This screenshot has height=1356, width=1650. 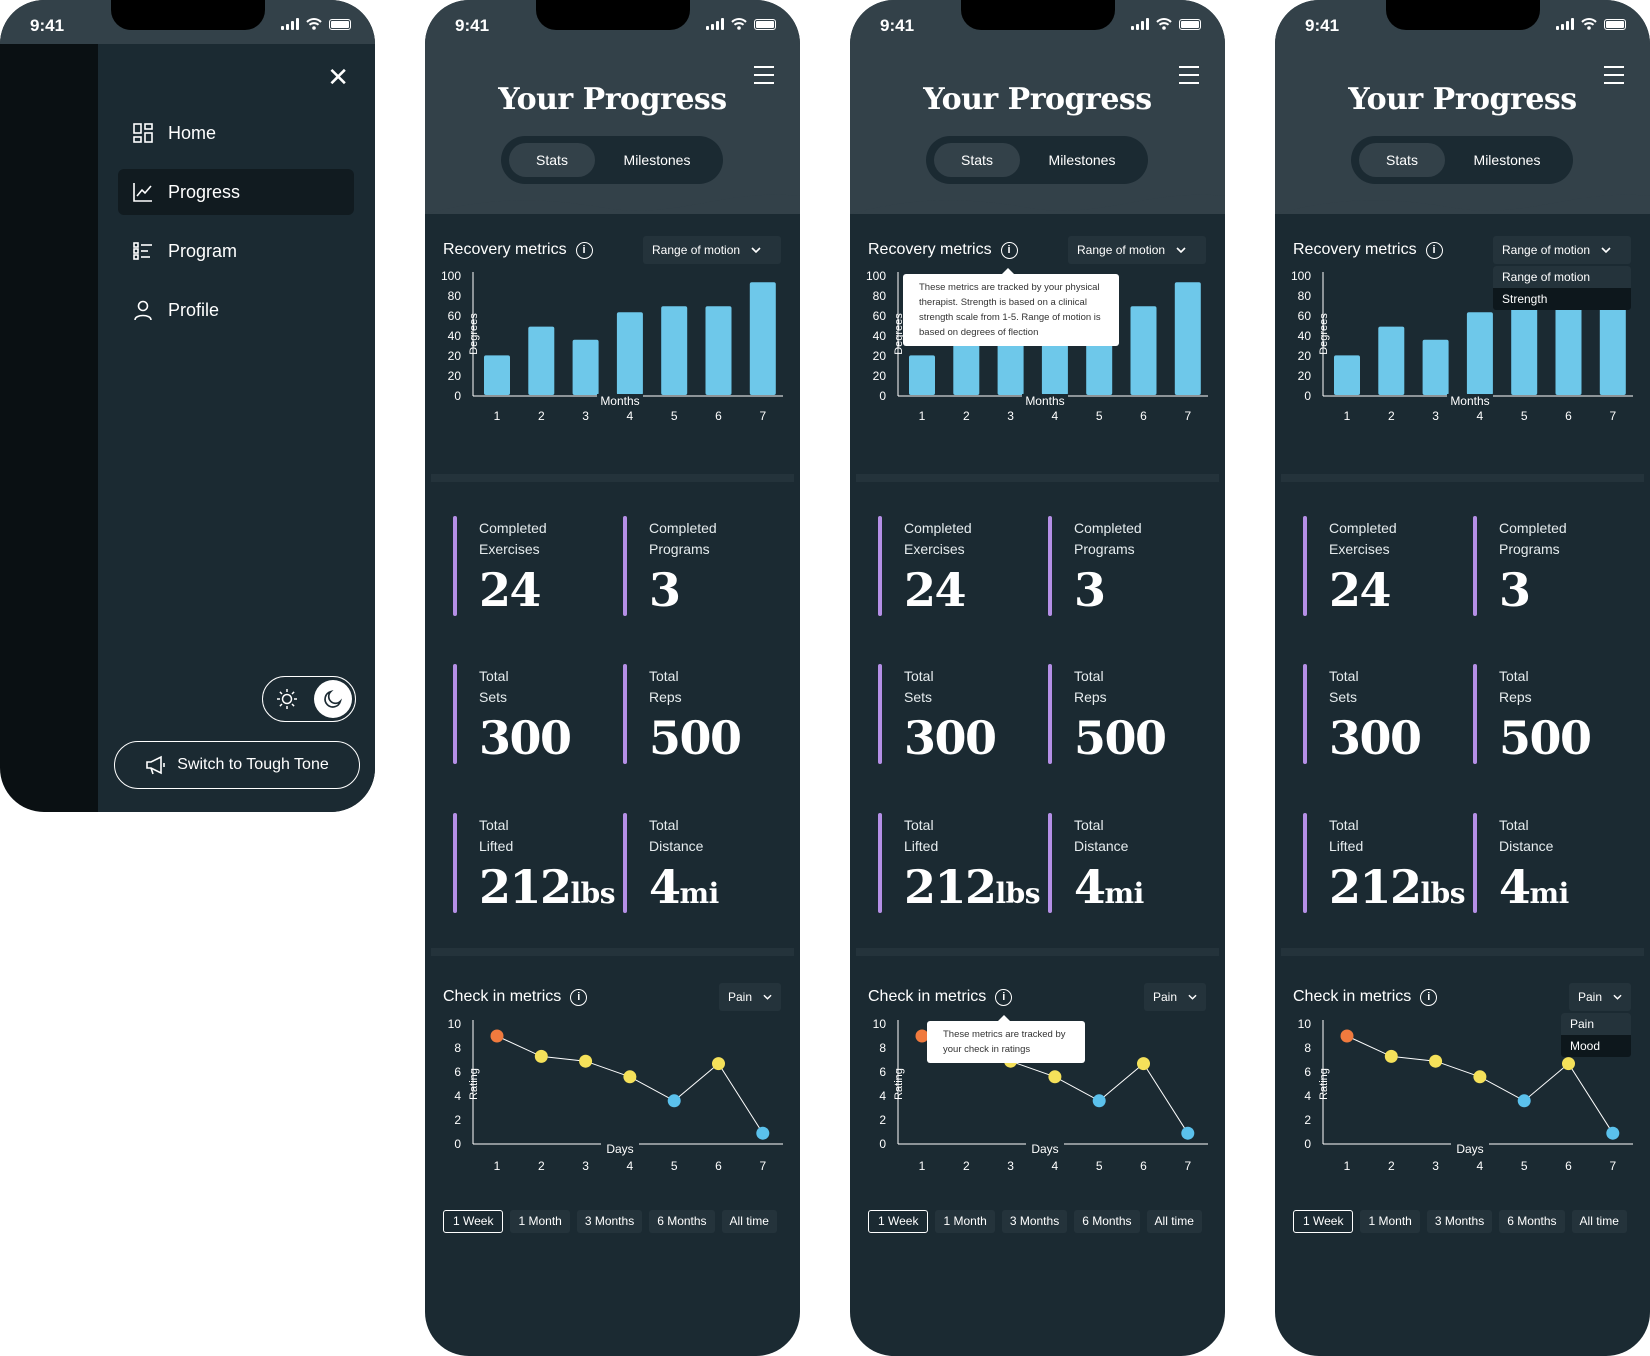 I want to click on stat-label-line2: Reps, so click(x=1515, y=697).